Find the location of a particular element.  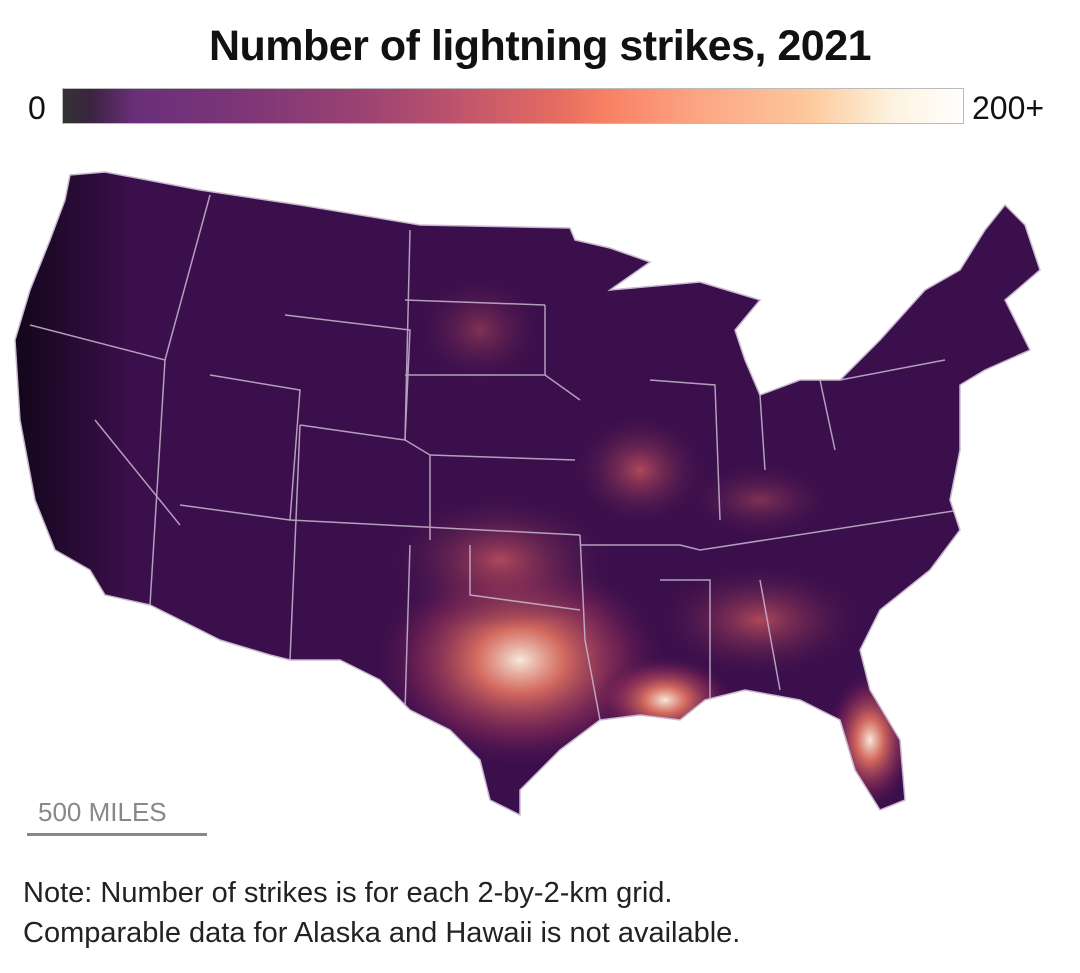

legend-max-label: 200+ is located at coordinates (1008, 108).